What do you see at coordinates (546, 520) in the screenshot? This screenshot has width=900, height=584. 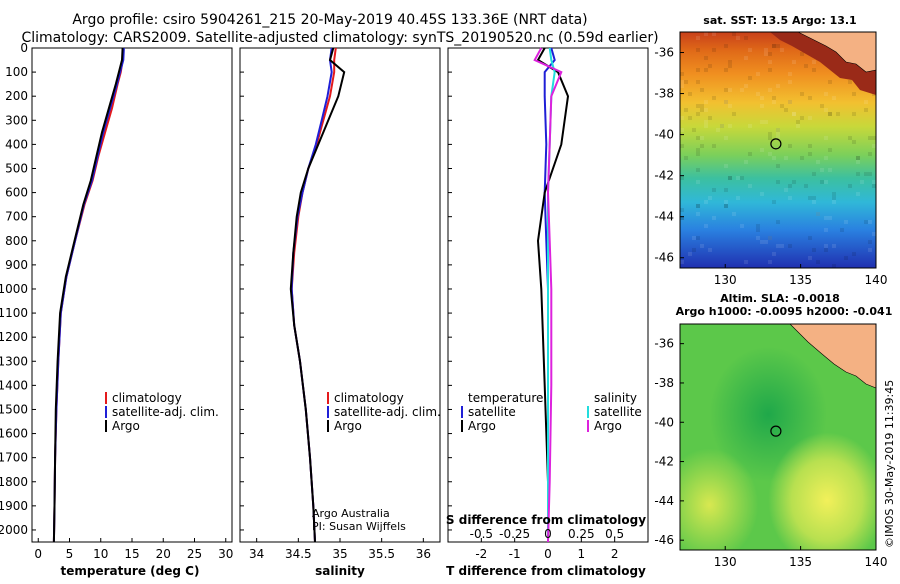 I see `difference-top-xlabel: S difference from climatology` at bounding box center [546, 520].